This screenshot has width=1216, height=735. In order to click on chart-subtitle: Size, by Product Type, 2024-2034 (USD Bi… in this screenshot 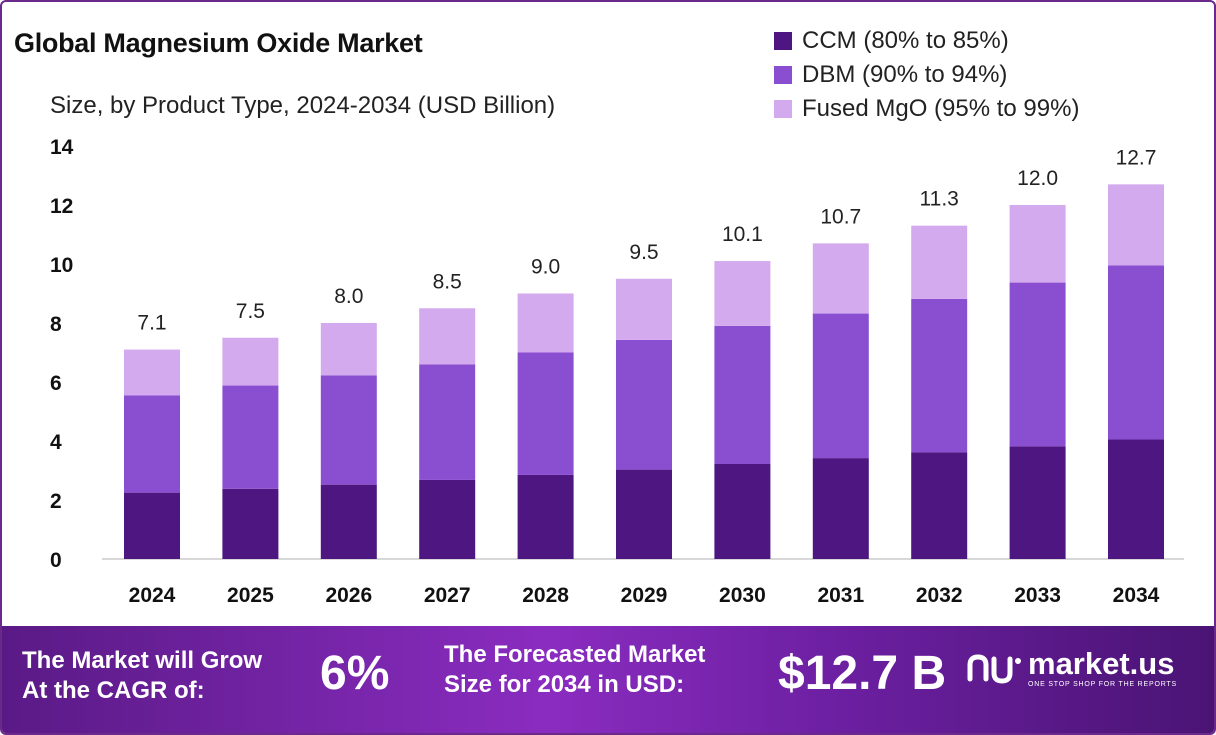, I will do `click(303, 105)`.